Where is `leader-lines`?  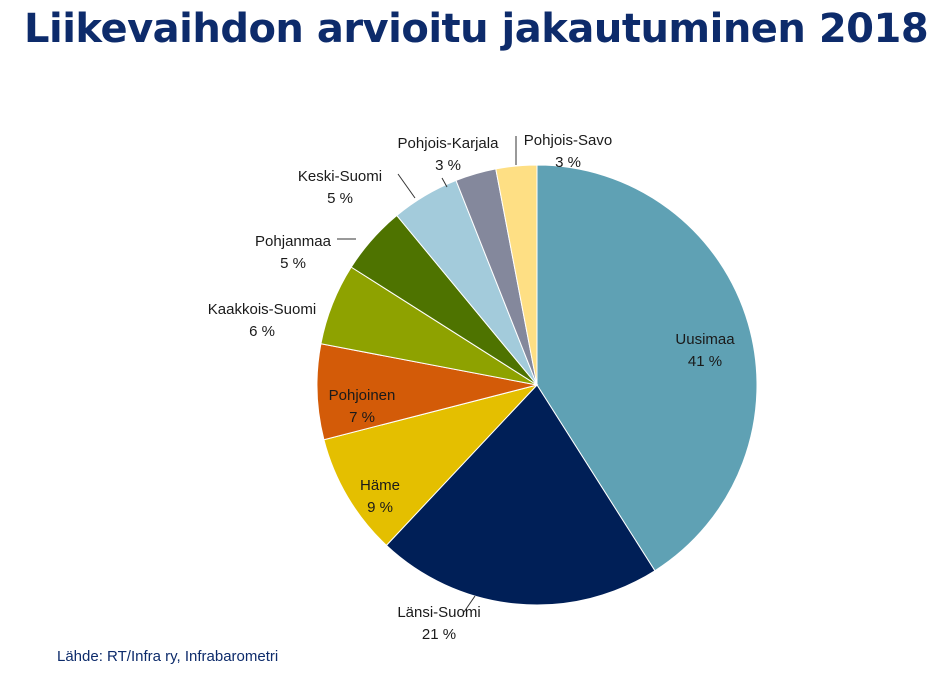 leader-lines is located at coordinates (427, 374).